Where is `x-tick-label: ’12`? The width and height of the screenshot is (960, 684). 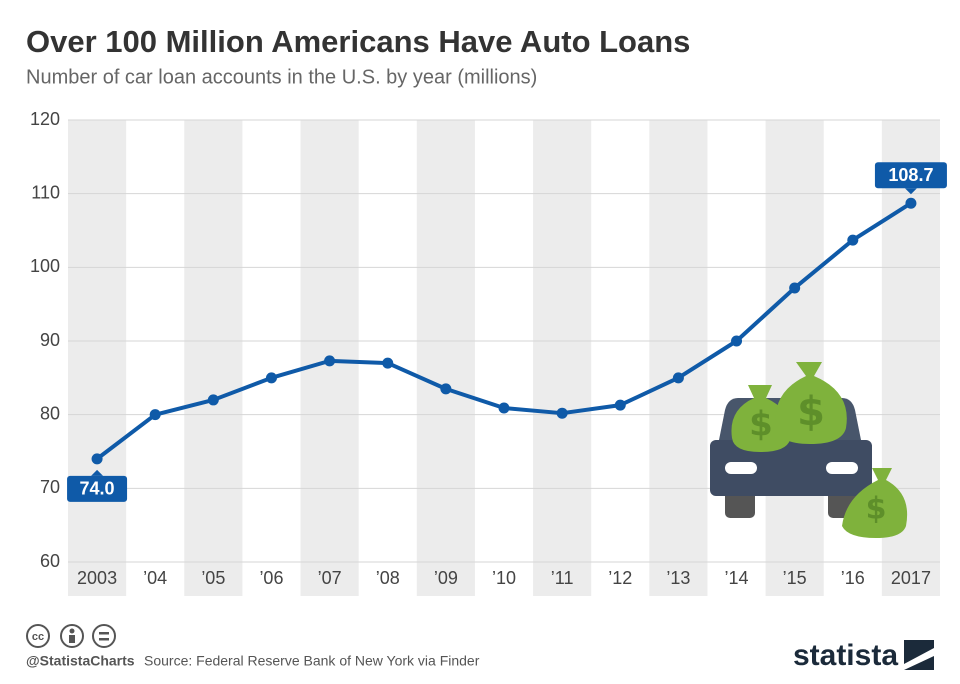
x-tick-label: ’12 is located at coordinates (620, 578).